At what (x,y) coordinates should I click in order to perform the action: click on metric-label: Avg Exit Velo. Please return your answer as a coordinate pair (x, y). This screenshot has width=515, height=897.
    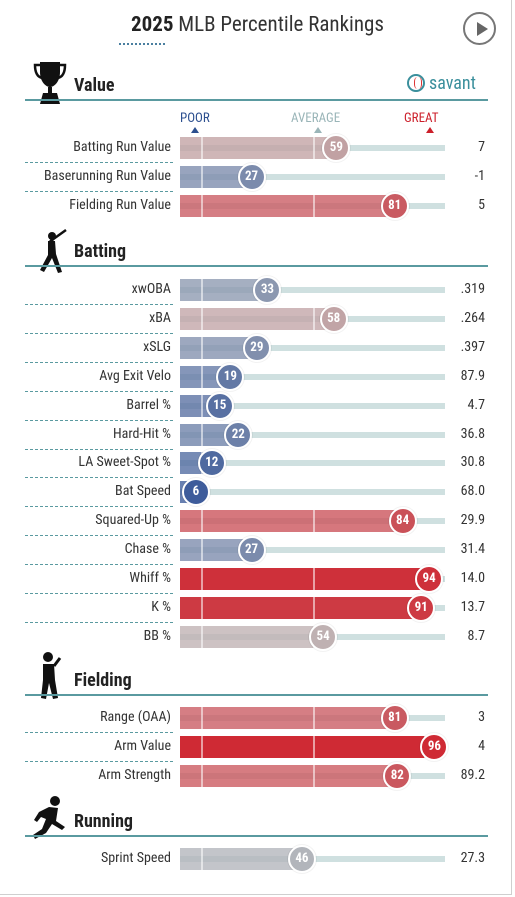
    Looking at the image, I should click on (135, 375).